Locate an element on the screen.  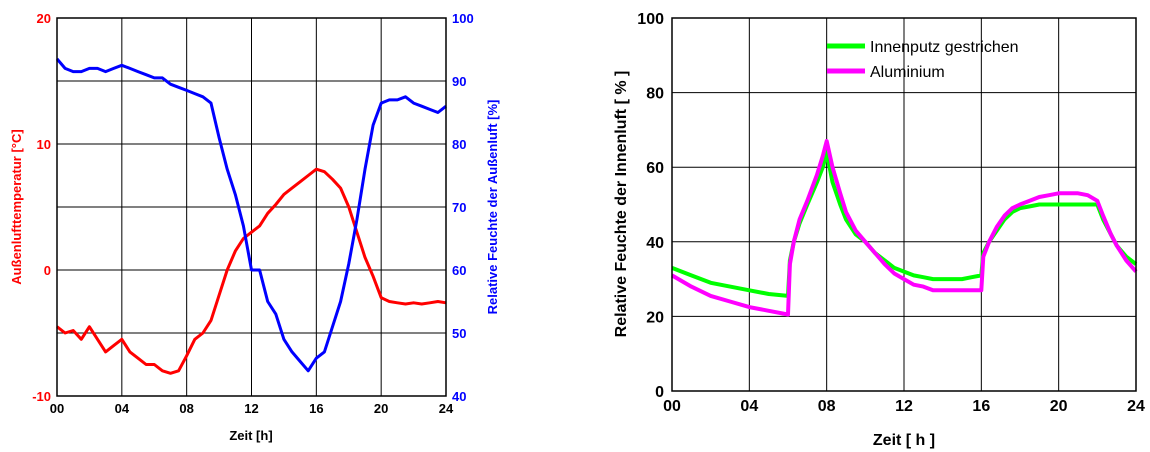
chart1-y-right-tick-label: 100 is located at coordinates (463, 18).